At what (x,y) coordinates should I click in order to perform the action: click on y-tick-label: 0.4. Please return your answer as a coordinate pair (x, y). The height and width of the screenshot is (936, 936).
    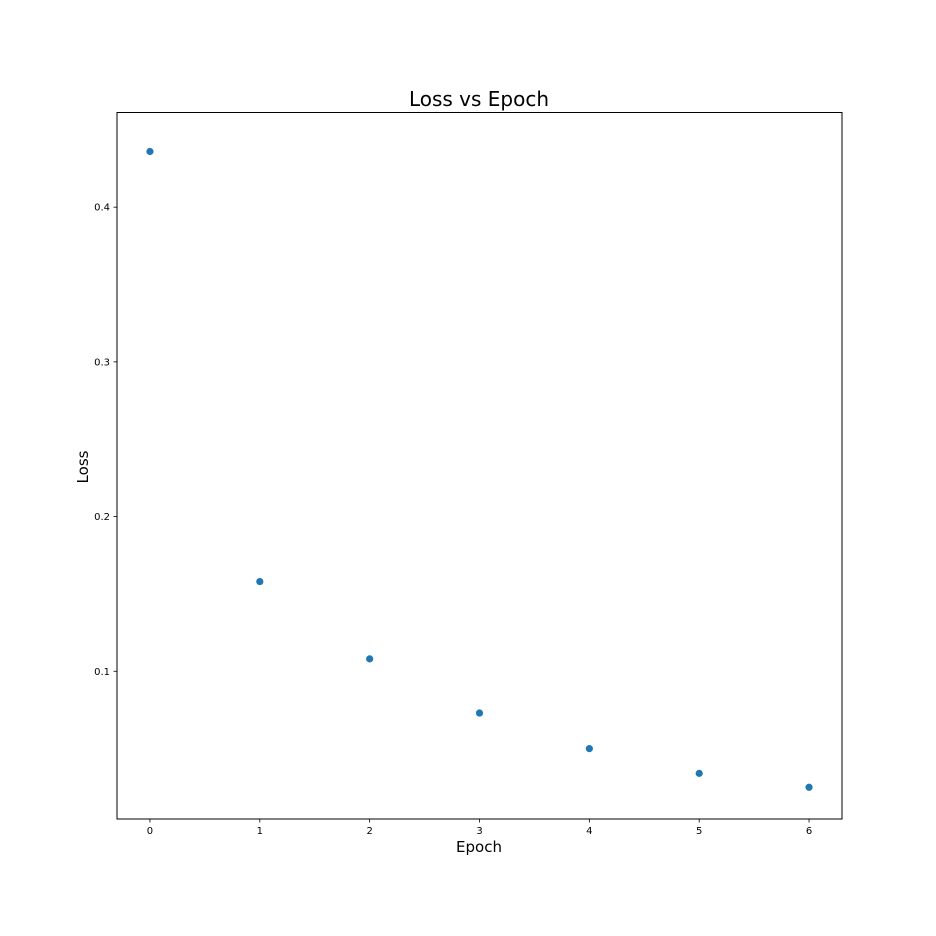
    Looking at the image, I should click on (102, 208).